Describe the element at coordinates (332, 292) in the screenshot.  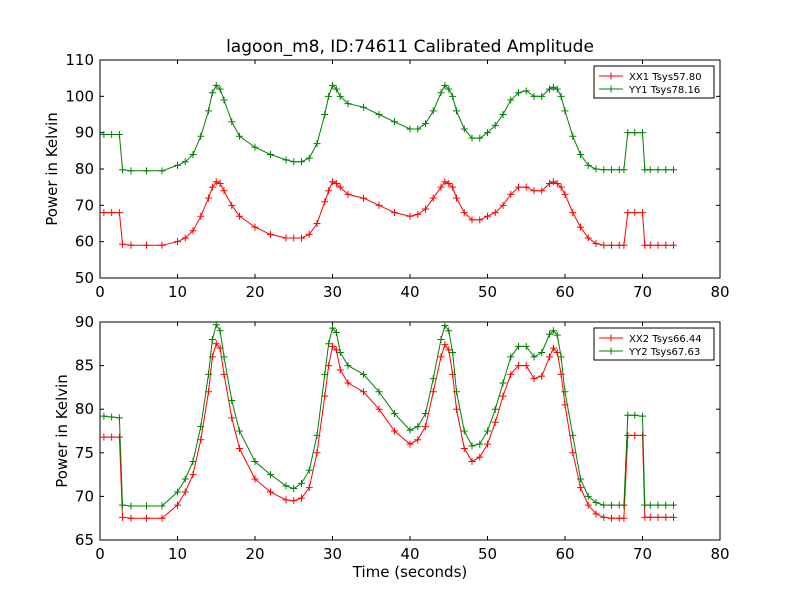
I see `top-x-tick-label: 30` at that location.